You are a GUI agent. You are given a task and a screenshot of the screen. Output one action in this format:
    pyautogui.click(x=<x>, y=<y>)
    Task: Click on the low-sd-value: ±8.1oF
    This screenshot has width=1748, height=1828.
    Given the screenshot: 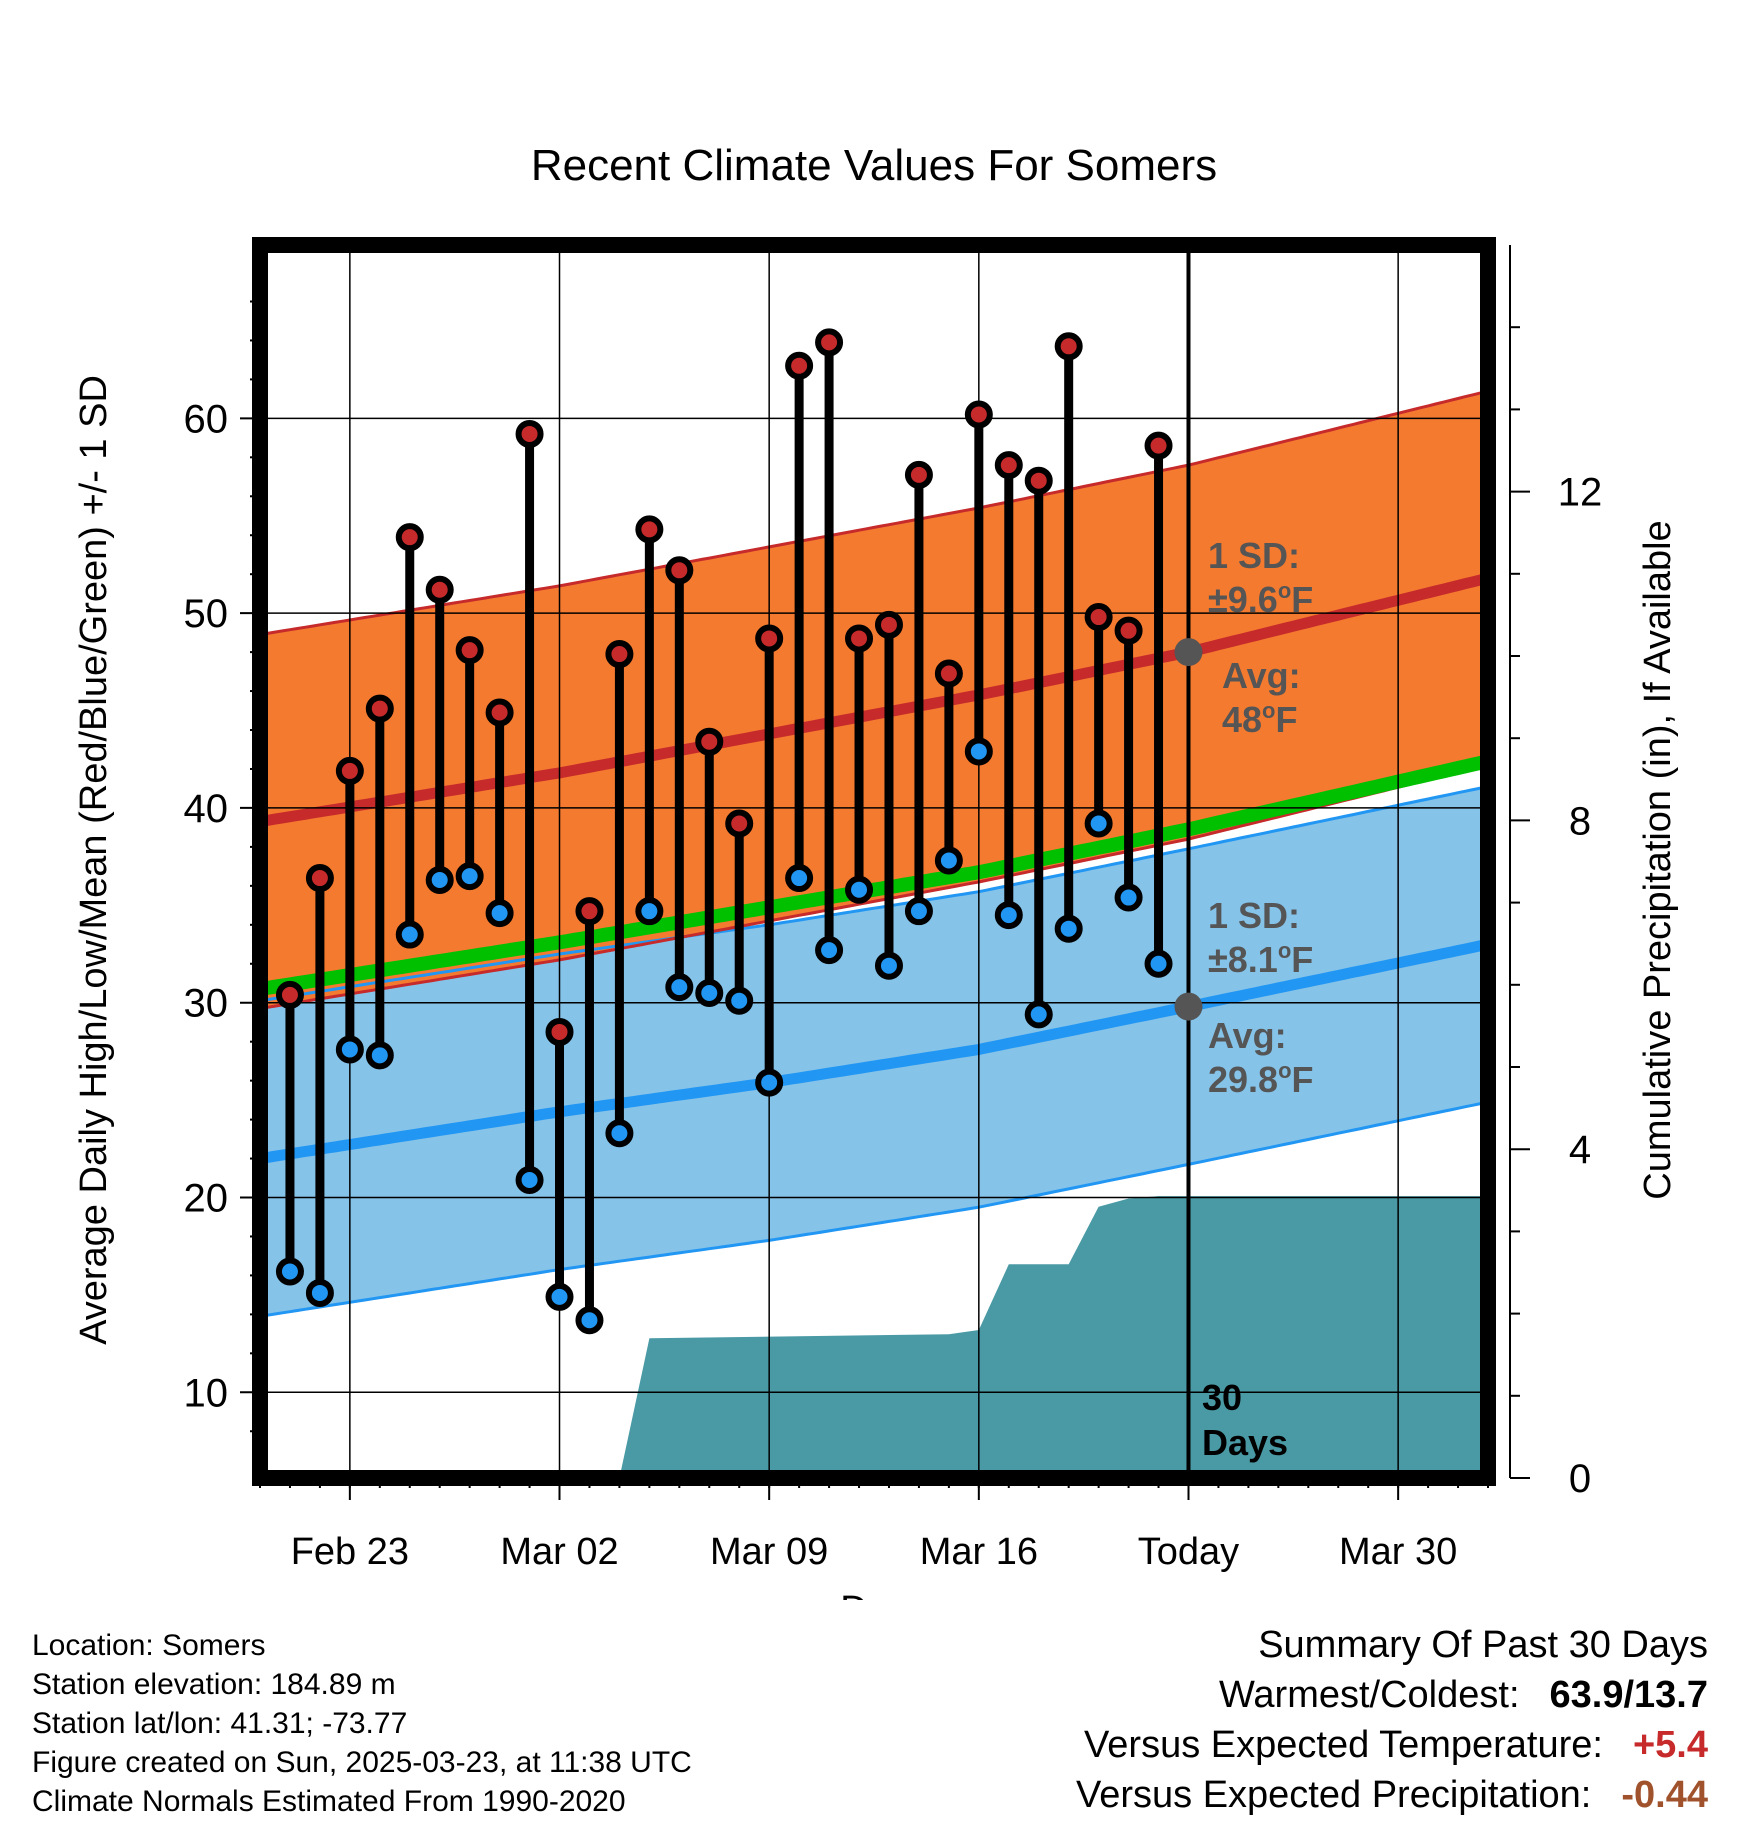 What is the action you would take?
    pyautogui.click(x=1260, y=959)
    